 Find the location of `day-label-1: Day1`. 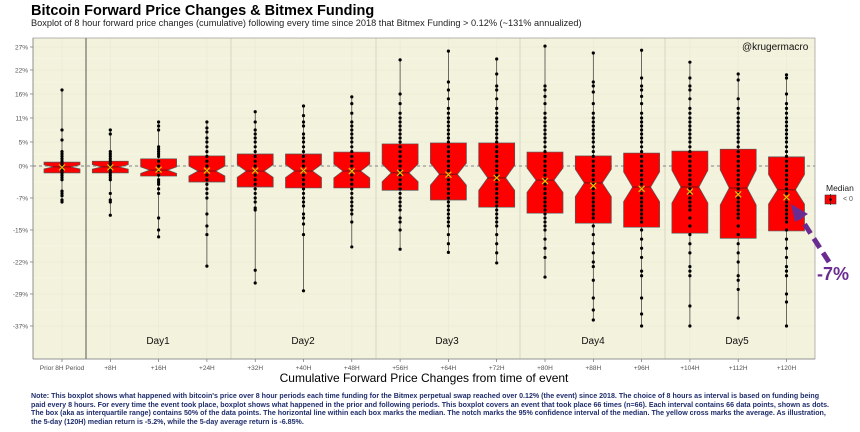

day-label-1: Day1 is located at coordinates (158, 341).